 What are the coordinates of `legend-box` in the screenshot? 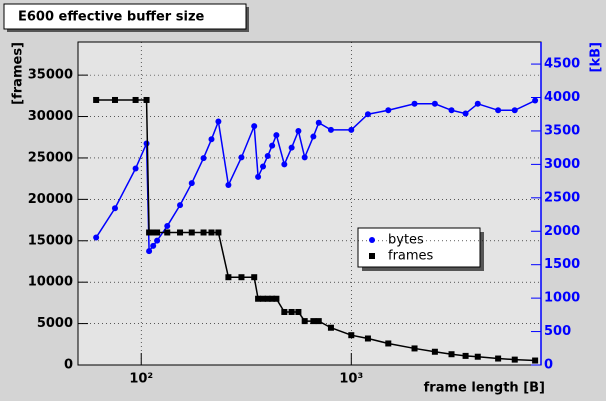 It's located at (419, 247).